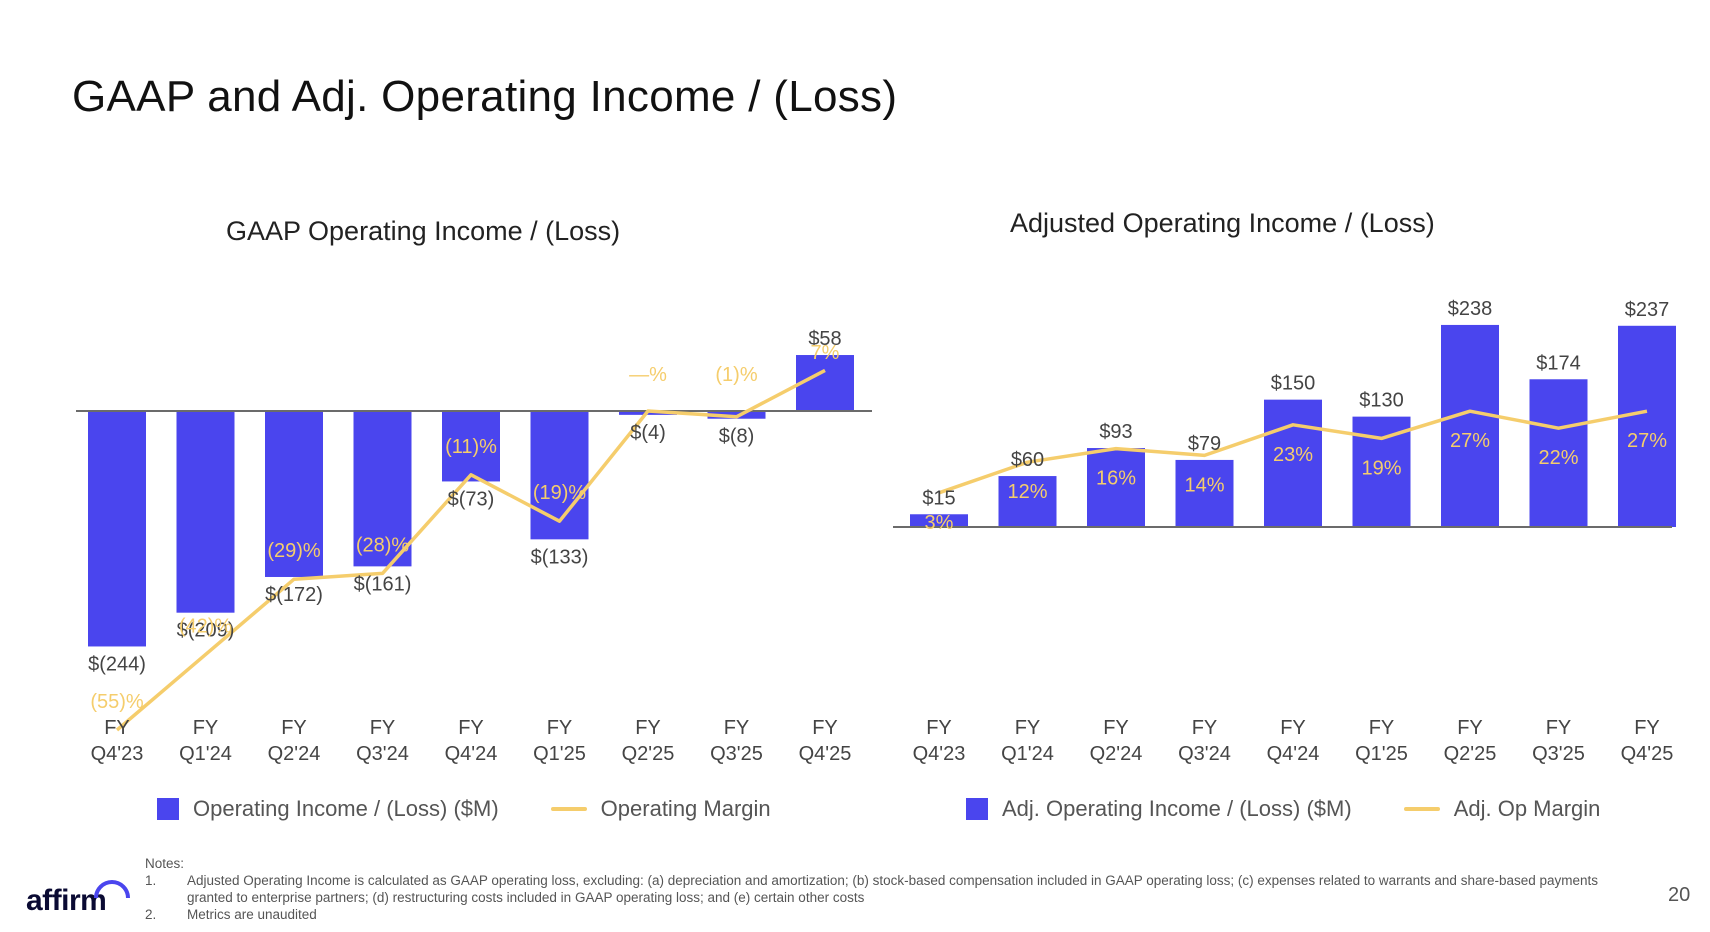 Image resolution: width=1710 pixels, height=932 pixels. I want to click on adj-tick-label: Q3'24, so click(1204, 754).